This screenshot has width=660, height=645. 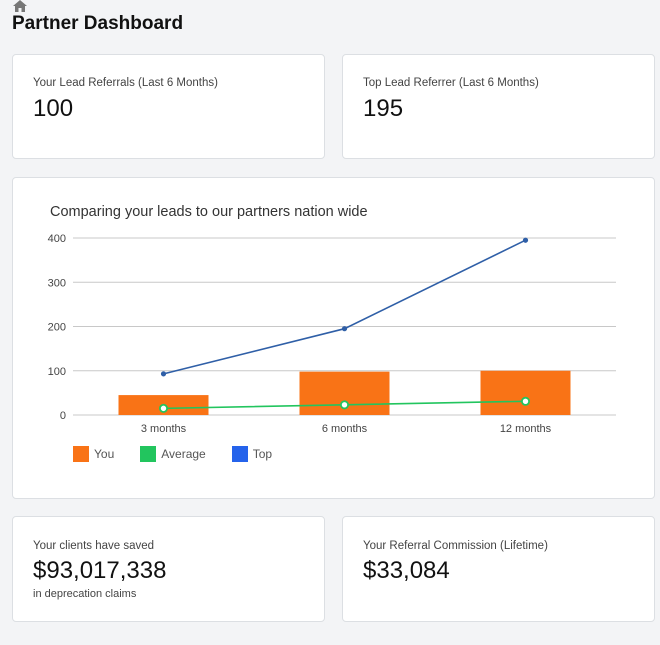 What do you see at coordinates (498, 106) in the screenshot?
I see `top-referrer-card: Top Lead Referrer (Last 6 Months) 195` at bounding box center [498, 106].